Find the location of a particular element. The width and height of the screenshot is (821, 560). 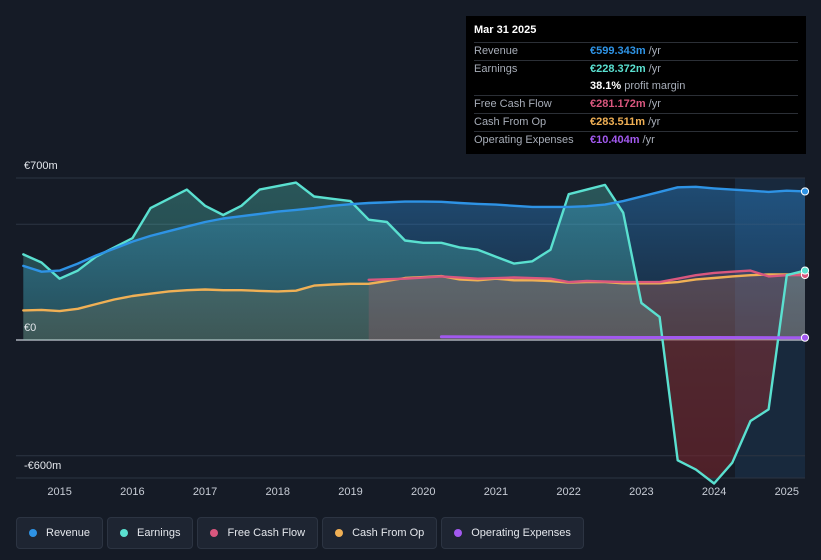

area-free-cash-flow is located at coordinates (586, 305).